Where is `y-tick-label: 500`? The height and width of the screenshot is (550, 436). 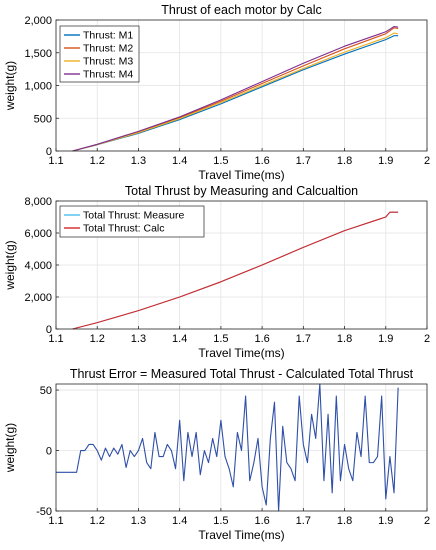
y-tick-label: 500 is located at coordinates (43, 119).